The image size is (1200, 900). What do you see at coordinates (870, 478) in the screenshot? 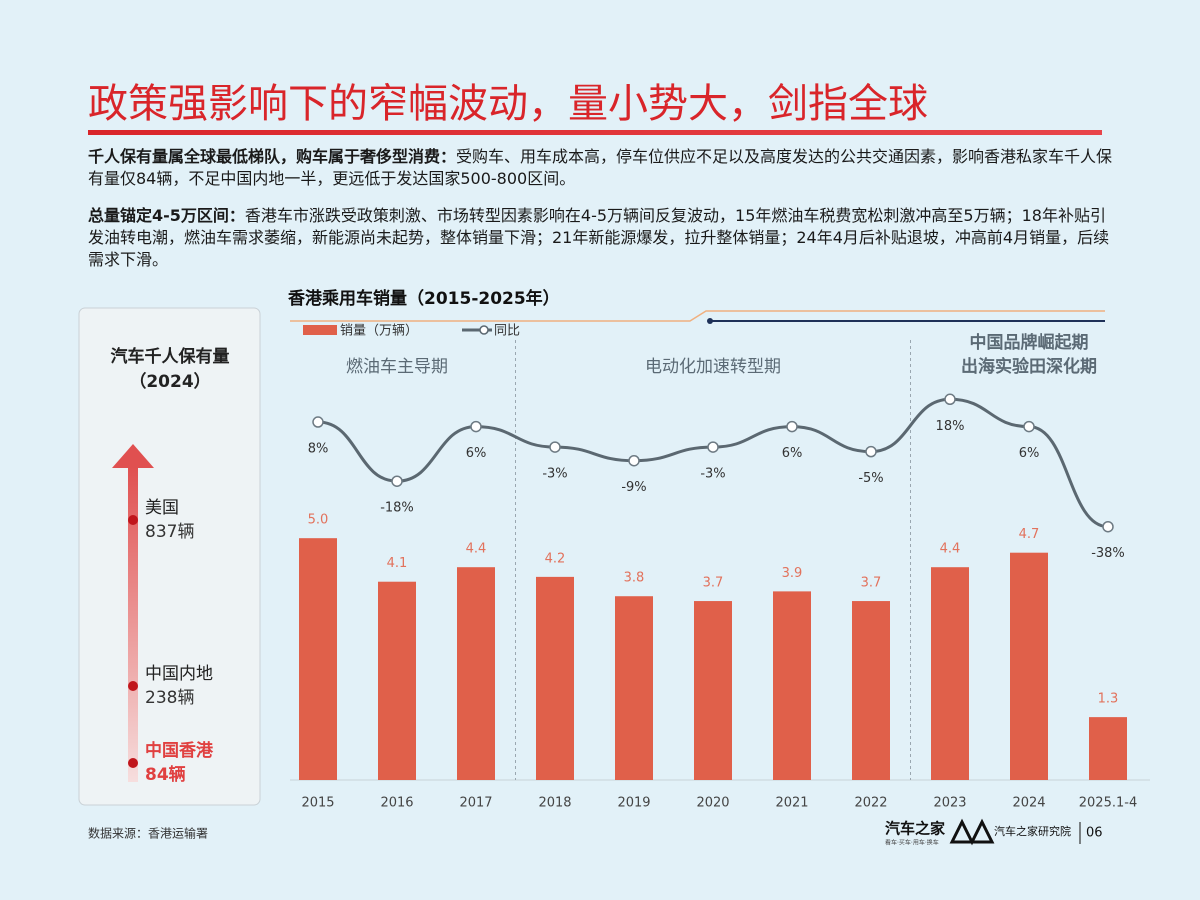
I see `yoy-value-label: -5%` at bounding box center [870, 478].